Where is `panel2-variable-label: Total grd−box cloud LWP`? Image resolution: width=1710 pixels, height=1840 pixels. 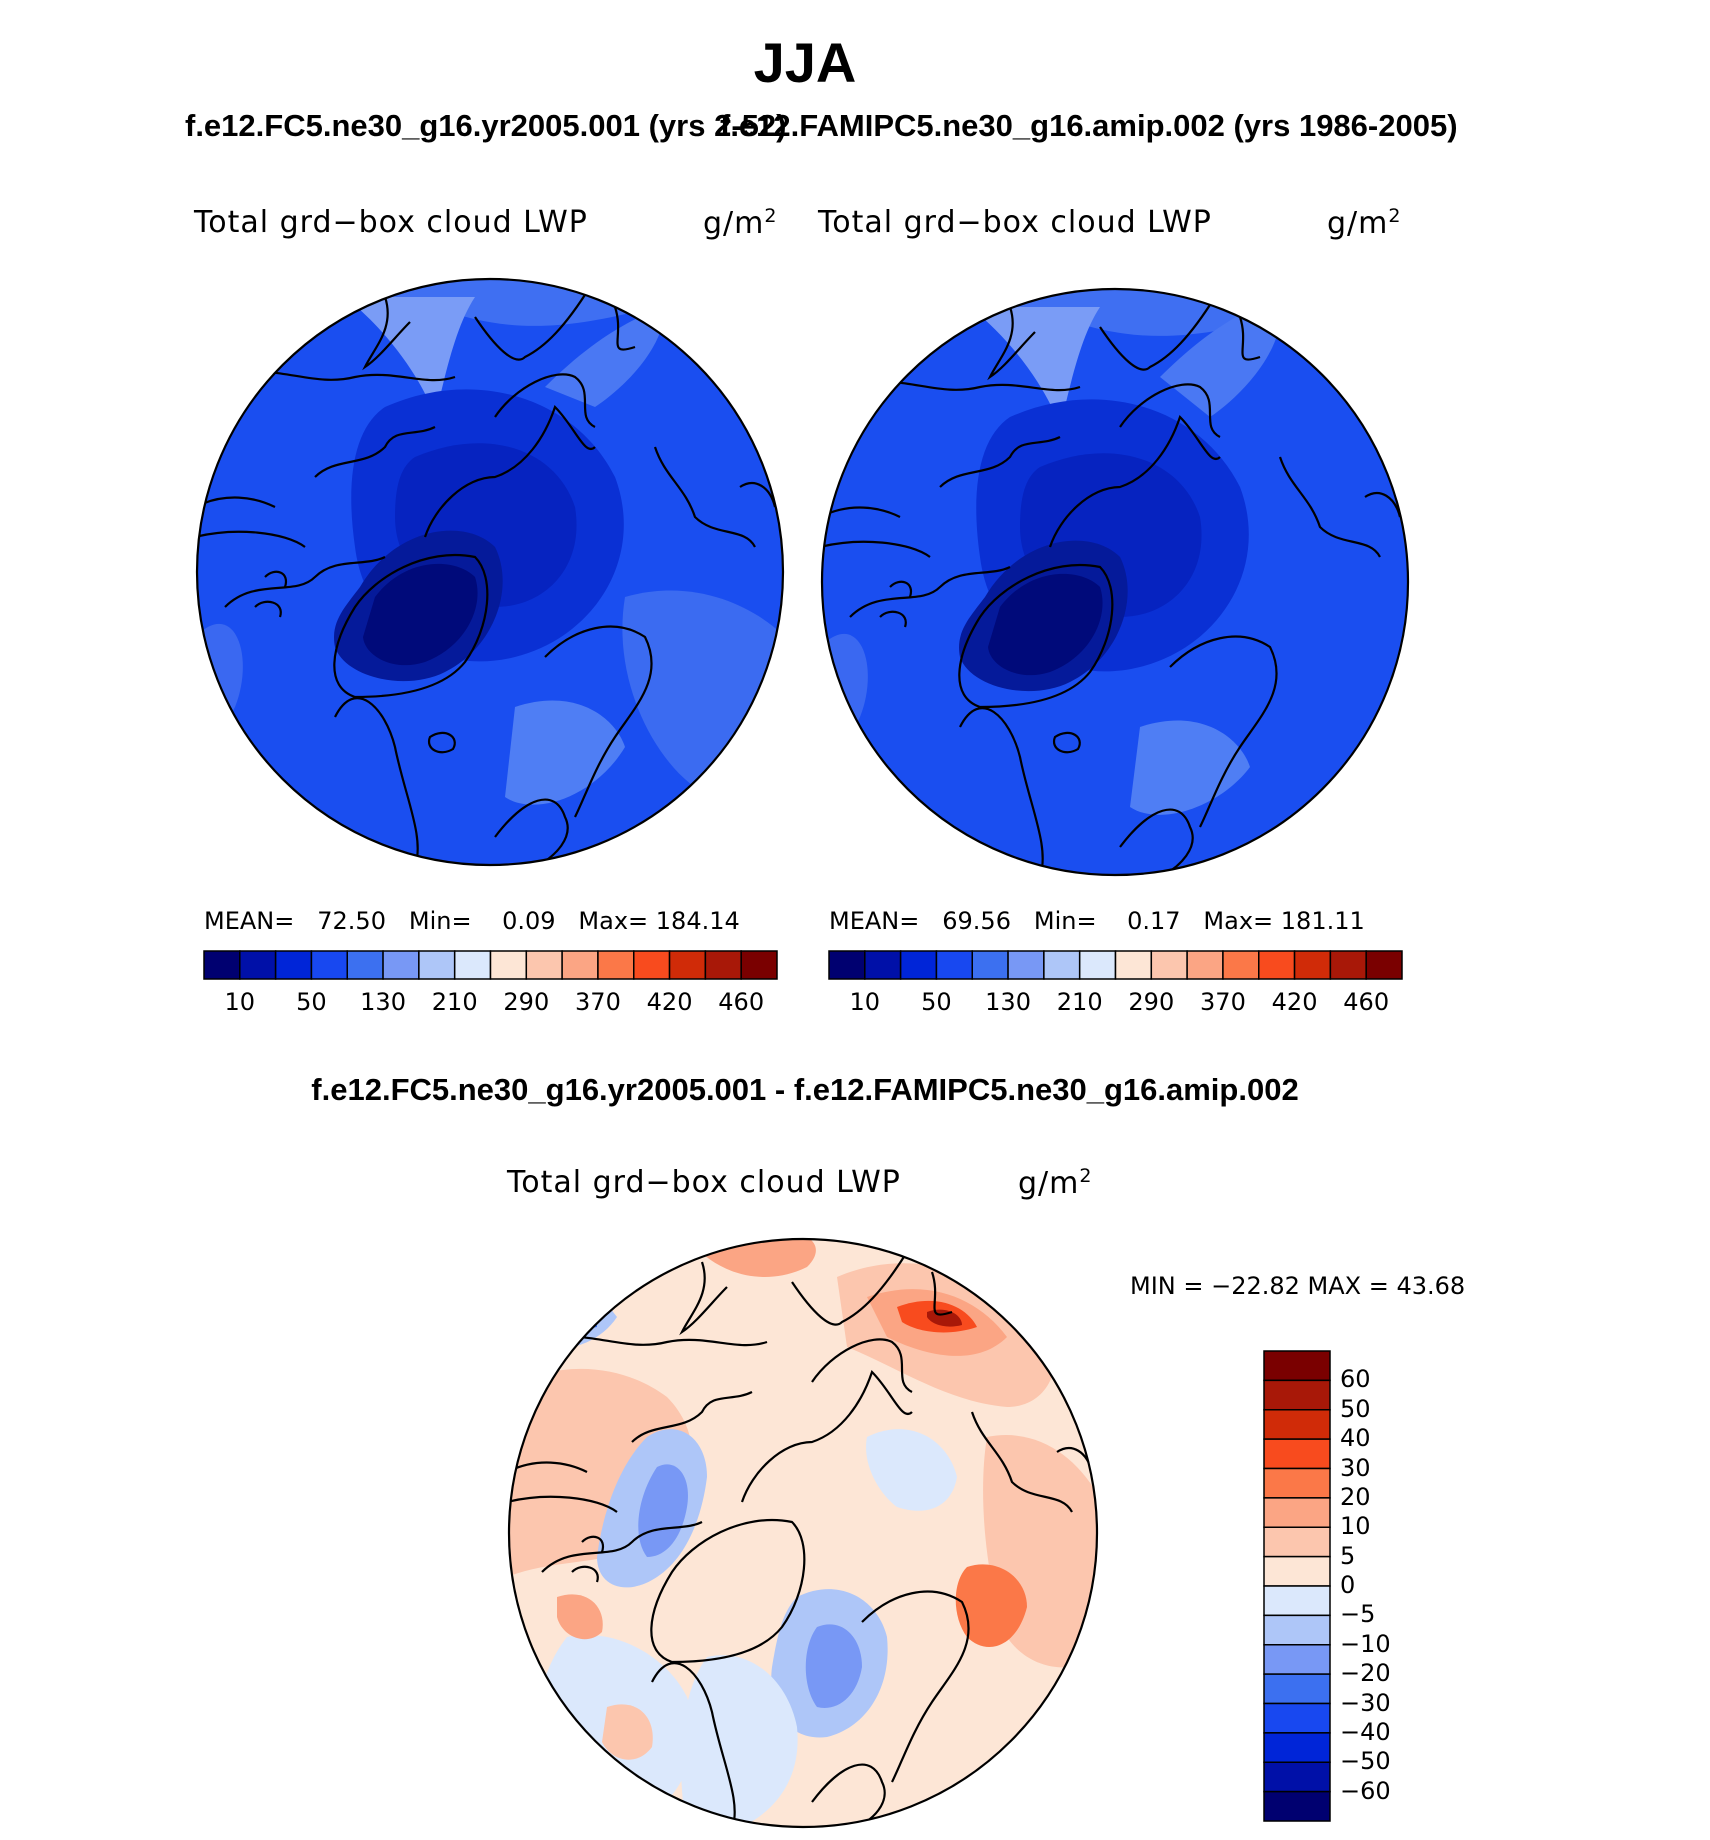 panel2-variable-label: Total grd−box cloud LWP is located at coordinates (1015, 222).